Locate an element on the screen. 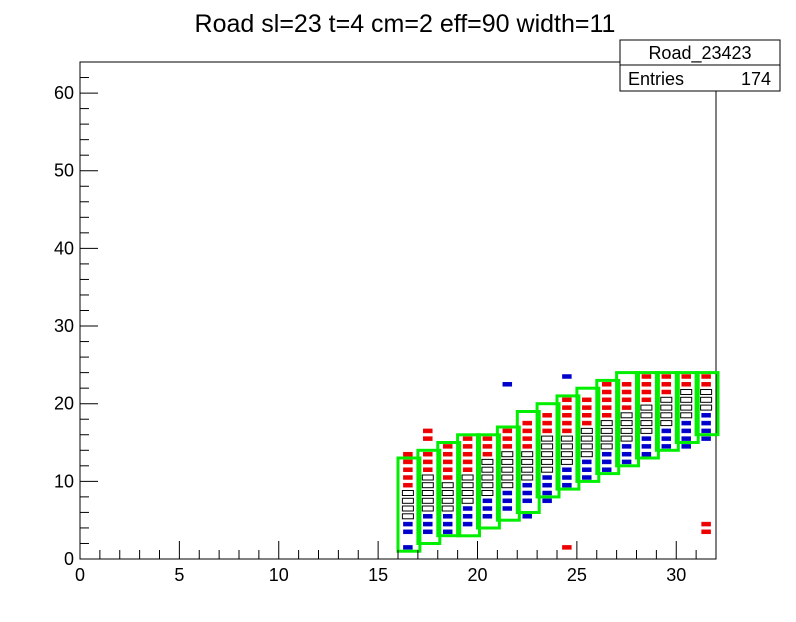  y-tick-label: 0 is located at coordinates (69, 559).